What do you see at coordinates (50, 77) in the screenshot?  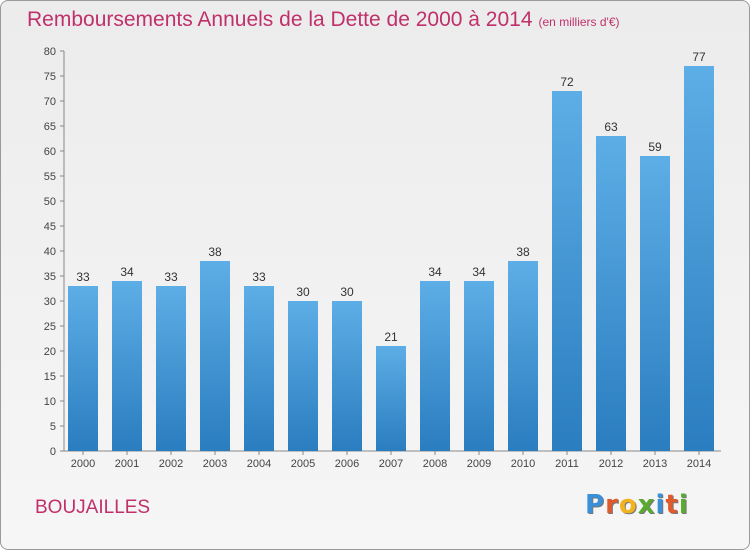 I see `y-tick-label: 75` at bounding box center [50, 77].